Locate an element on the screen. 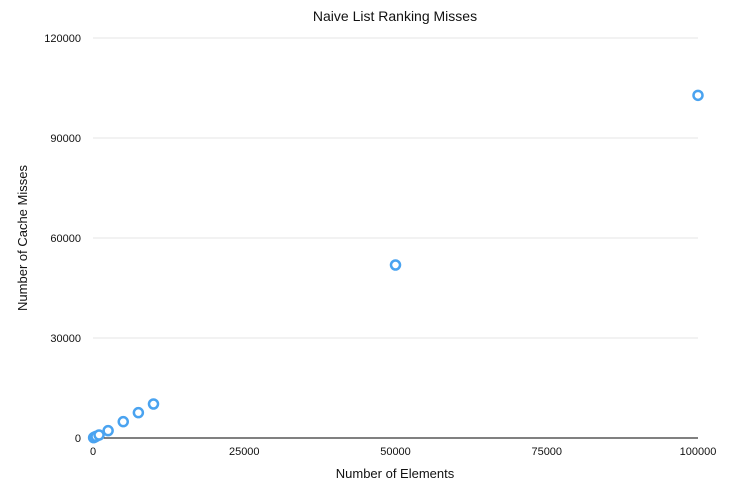 The width and height of the screenshot is (738, 492). x-tick-label: 100000 is located at coordinates (698, 452).